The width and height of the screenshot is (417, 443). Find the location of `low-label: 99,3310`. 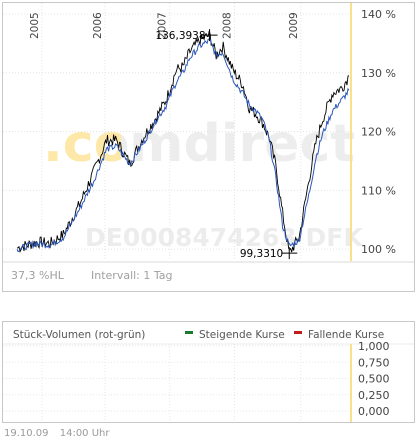

low-label: 99,3310 is located at coordinates (261, 254).